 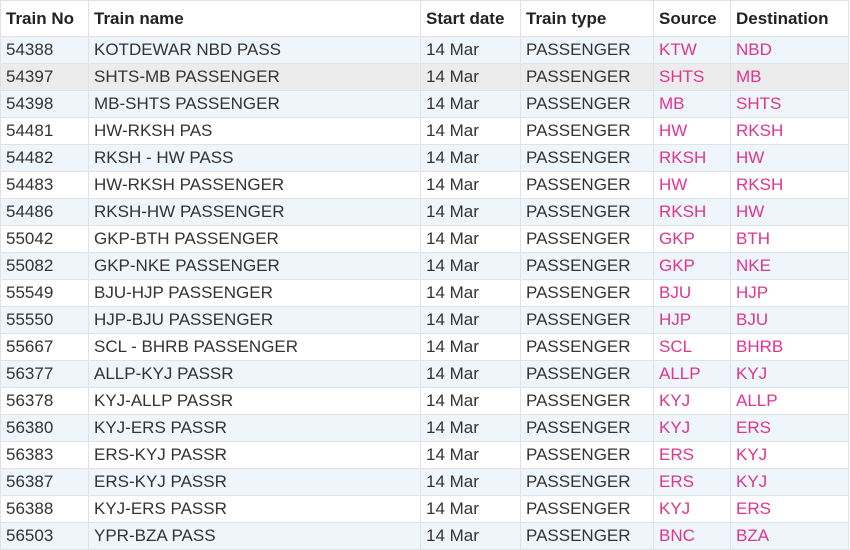 What do you see at coordinates (254, 509) in the screenshot?
I see `table-cell: KYJ-ERS PASSR` at bounding box center [254, 509].